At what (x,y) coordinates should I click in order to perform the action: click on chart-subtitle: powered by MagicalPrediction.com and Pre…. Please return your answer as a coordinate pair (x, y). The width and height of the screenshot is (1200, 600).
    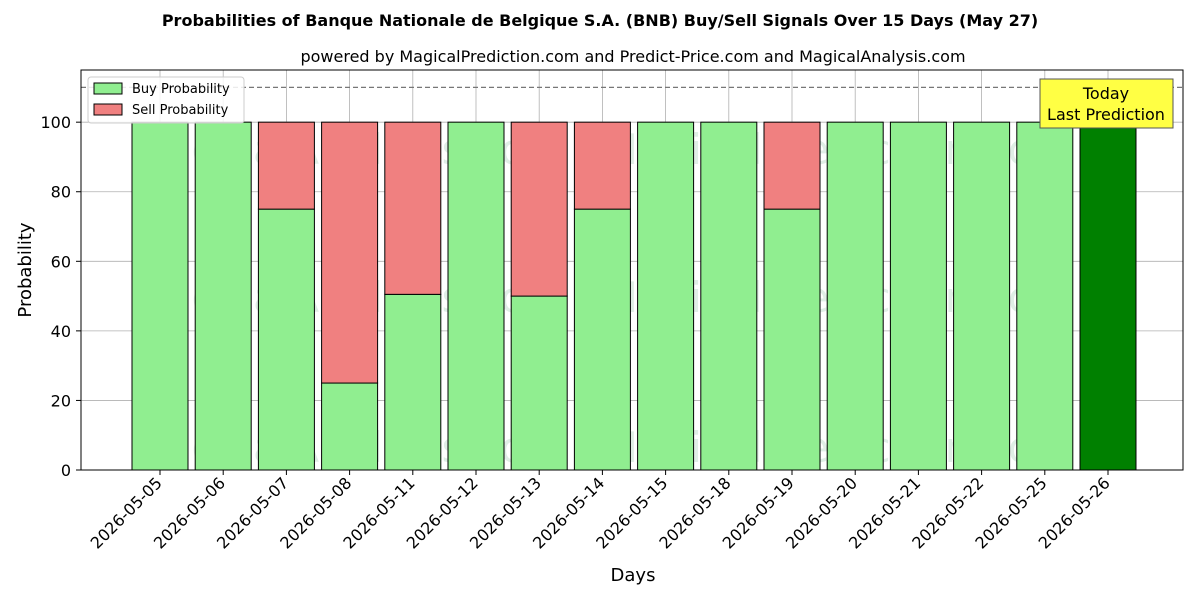
    Looking at the image, I should click on (632, 56).